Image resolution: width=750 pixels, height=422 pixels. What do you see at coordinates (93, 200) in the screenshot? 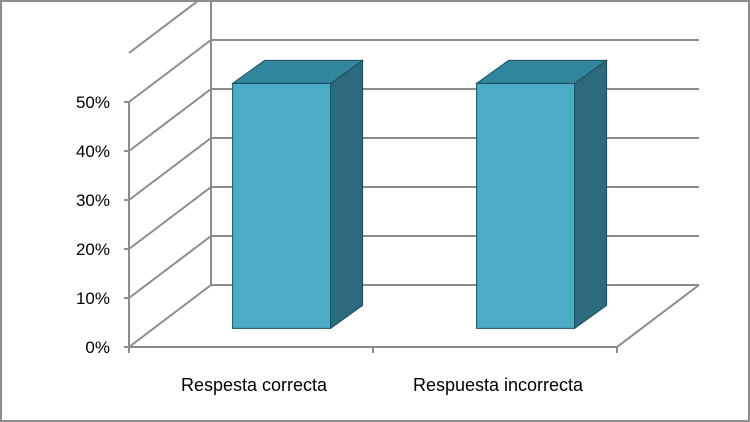
I see `y-tick-label: 30%` at bounding box center [93, 200].